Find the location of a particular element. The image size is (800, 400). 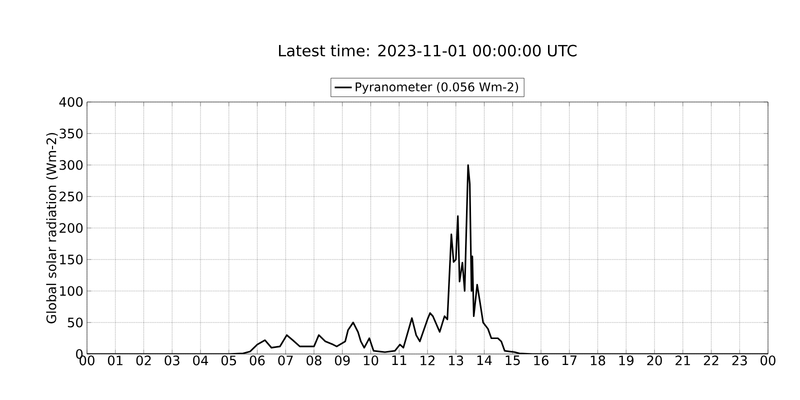

x-tick-label: 17 is located at coordinates (569, 361).